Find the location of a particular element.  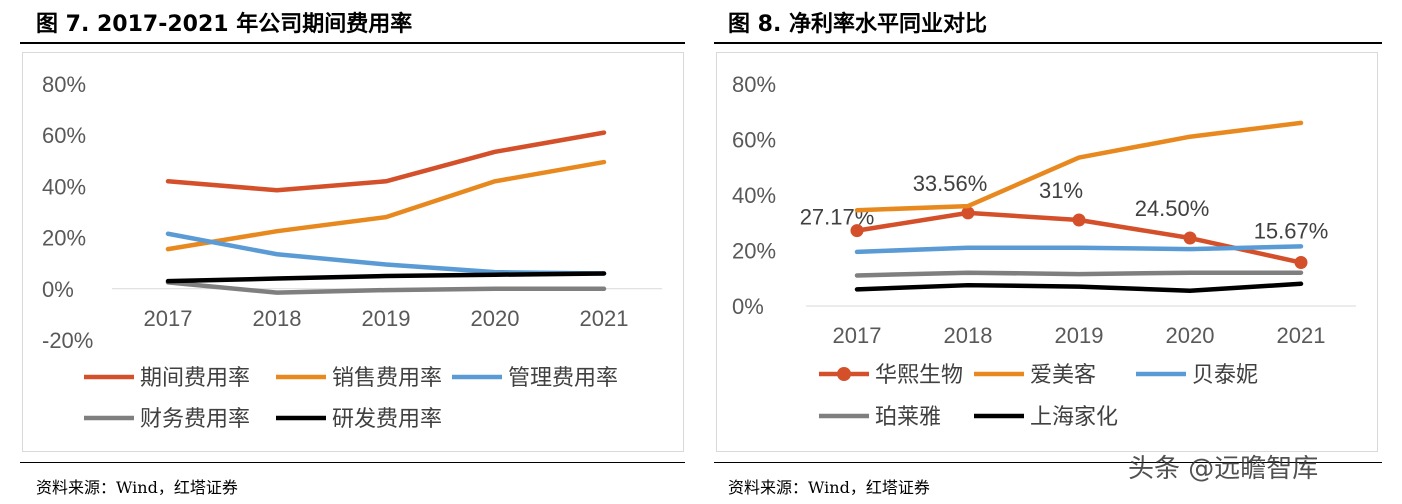

data-label: 15.67% is located at coordinates (1291, 231).